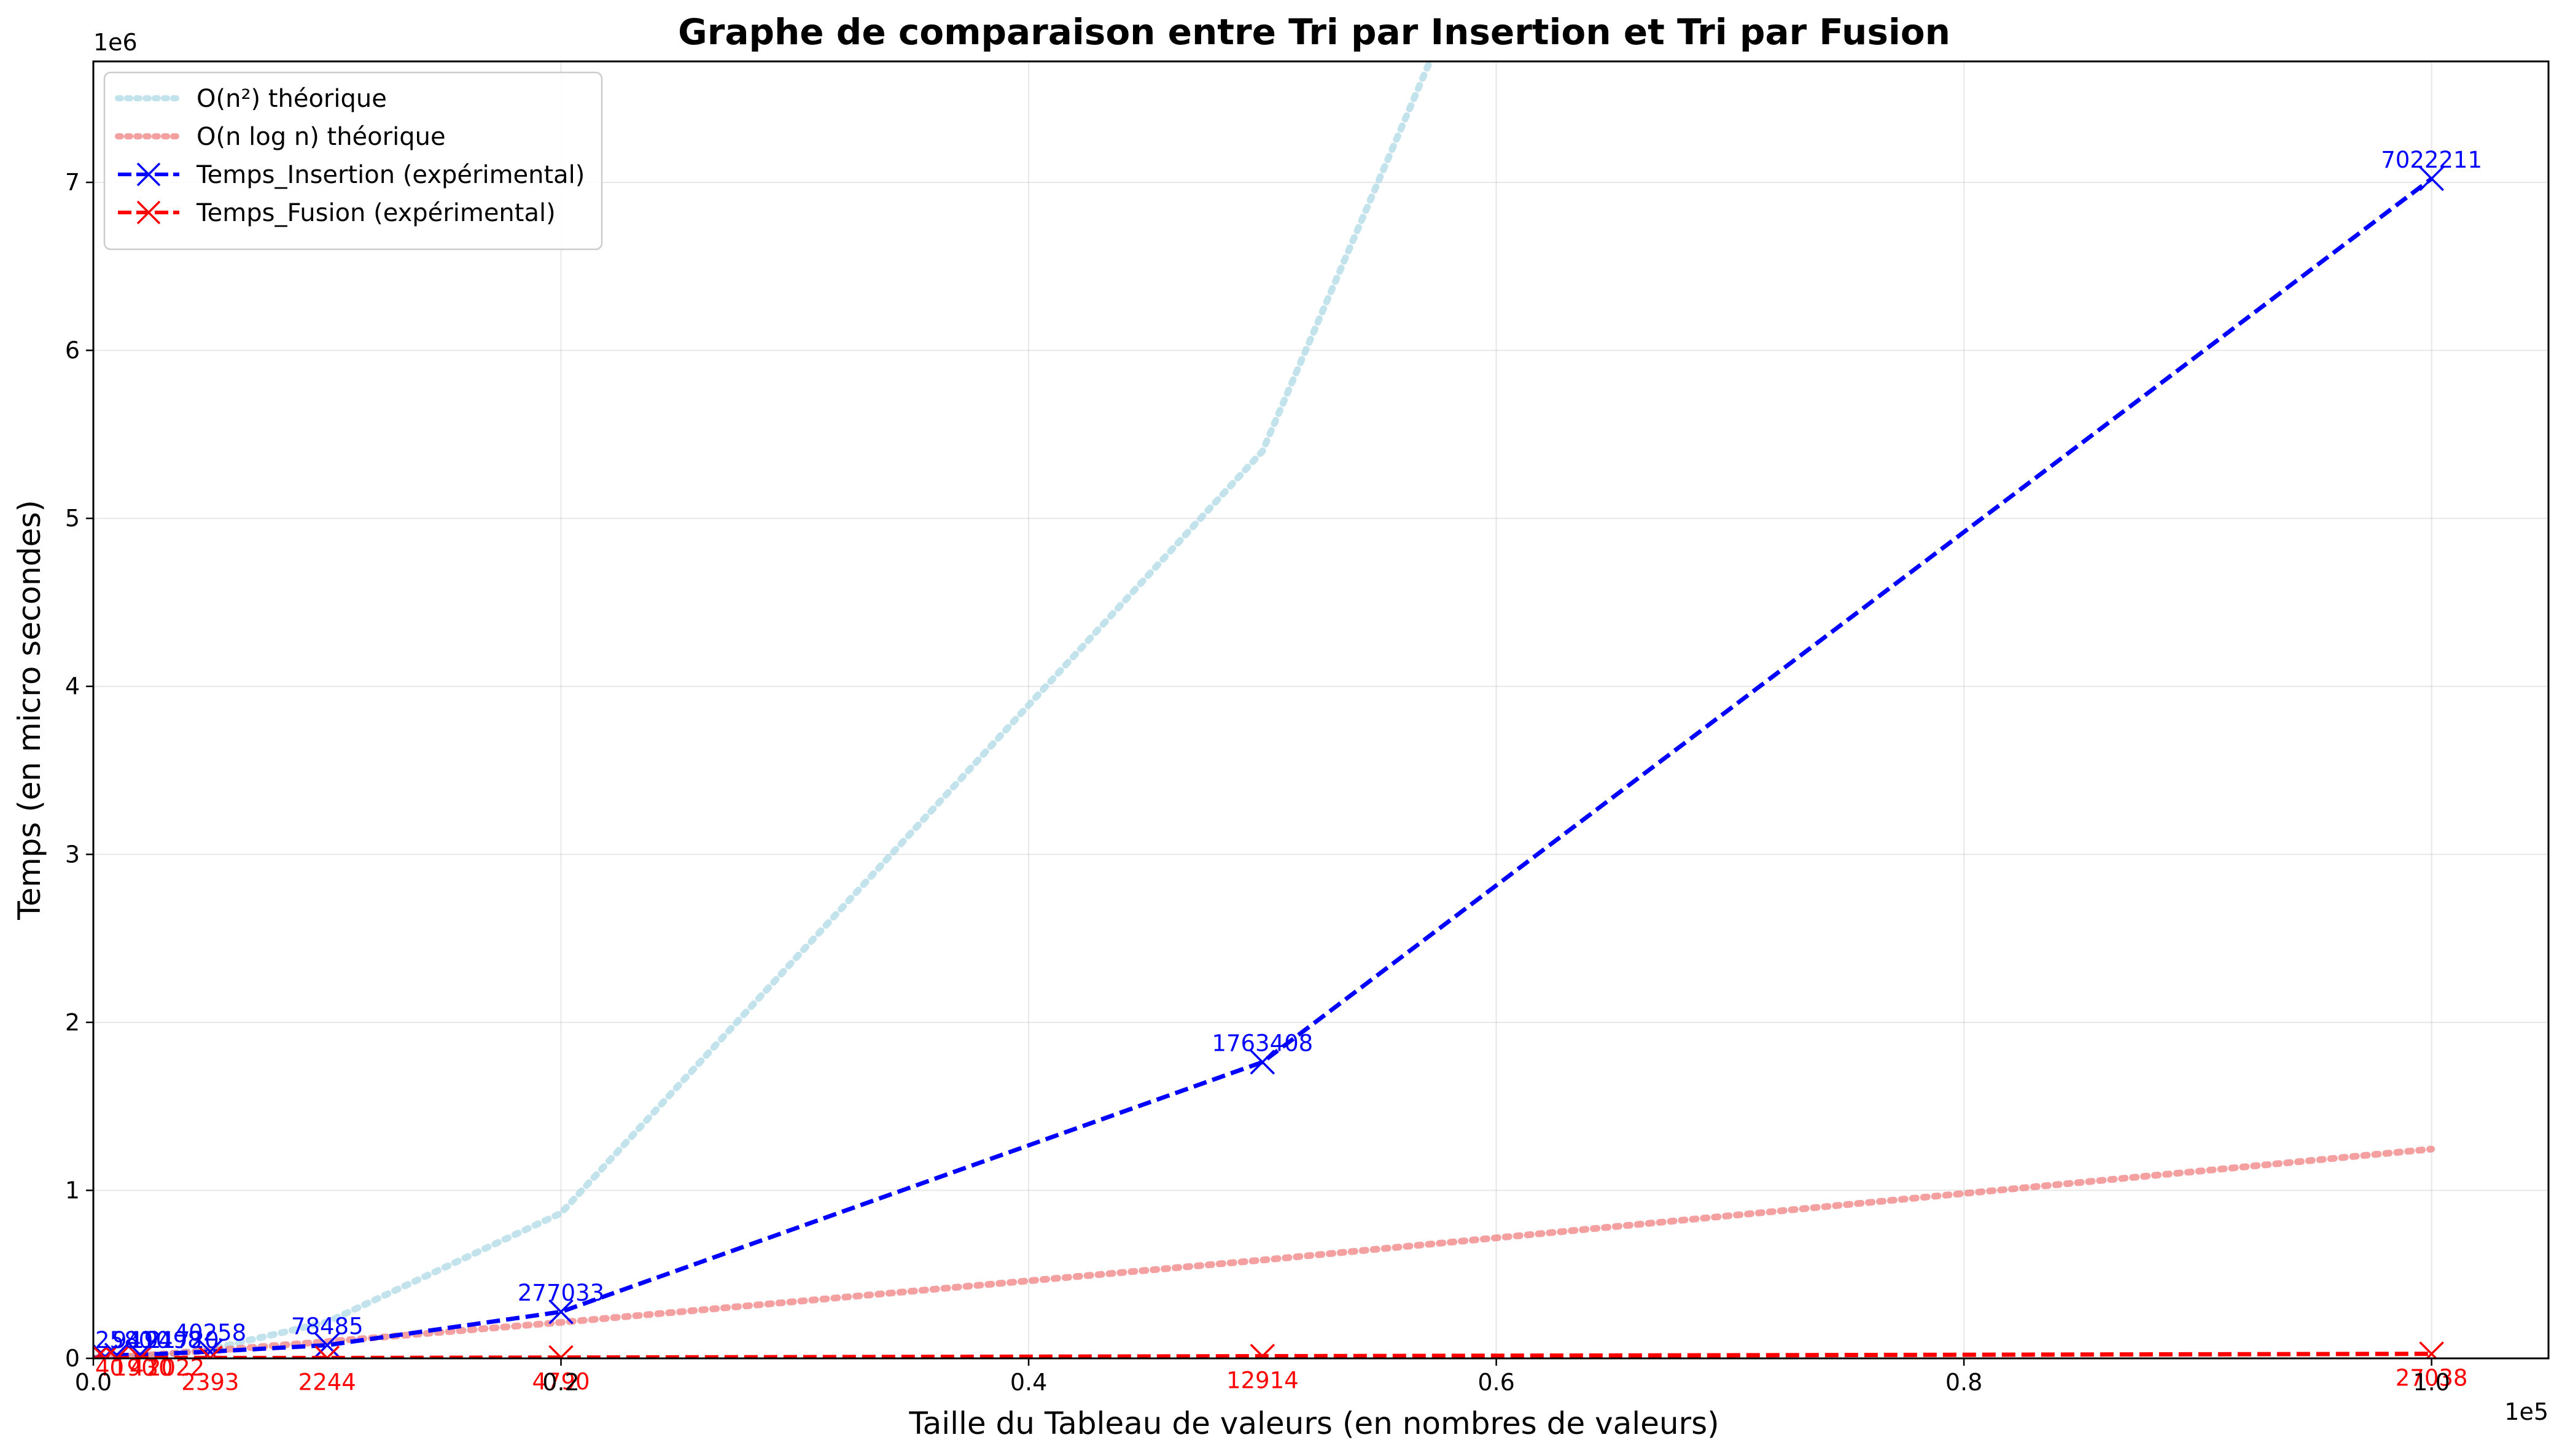 The height and width of the screenshot is (1456, 2562). I want to click on data-label-overlap: 19498, so click(166, 1340).